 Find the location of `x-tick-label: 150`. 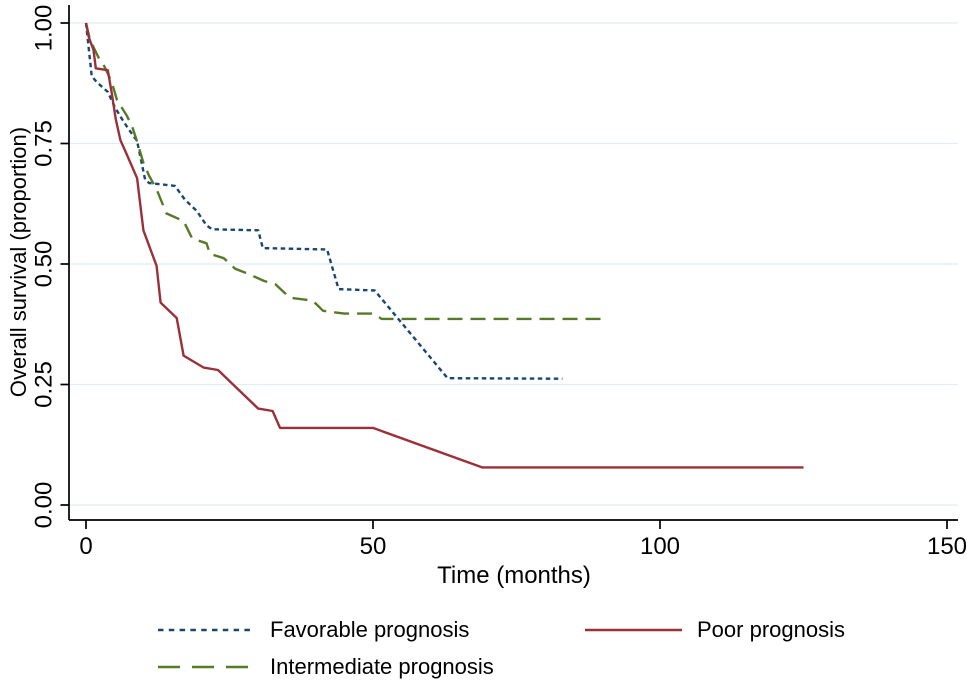

x-tick-label: 150 is located at coordinates (947, 546).